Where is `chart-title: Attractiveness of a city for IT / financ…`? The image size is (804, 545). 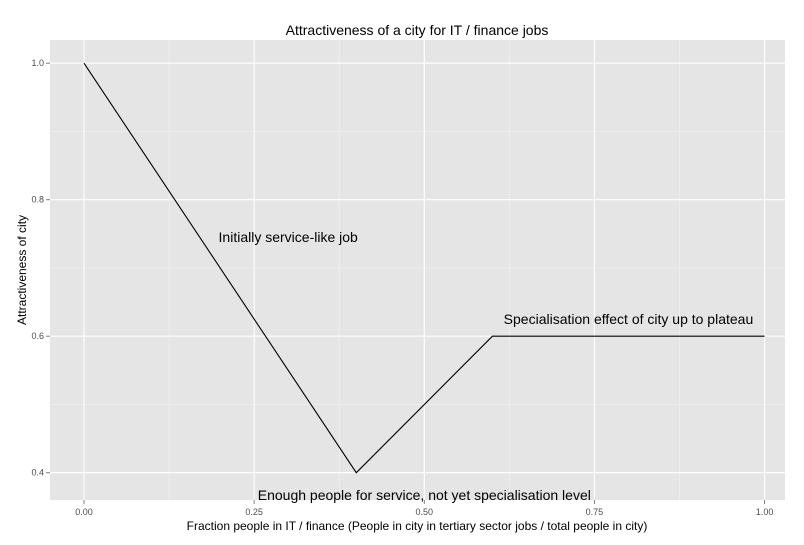 chart-title: Attractiveness of a city for IT / financ… is located at coordinates (417, 30).